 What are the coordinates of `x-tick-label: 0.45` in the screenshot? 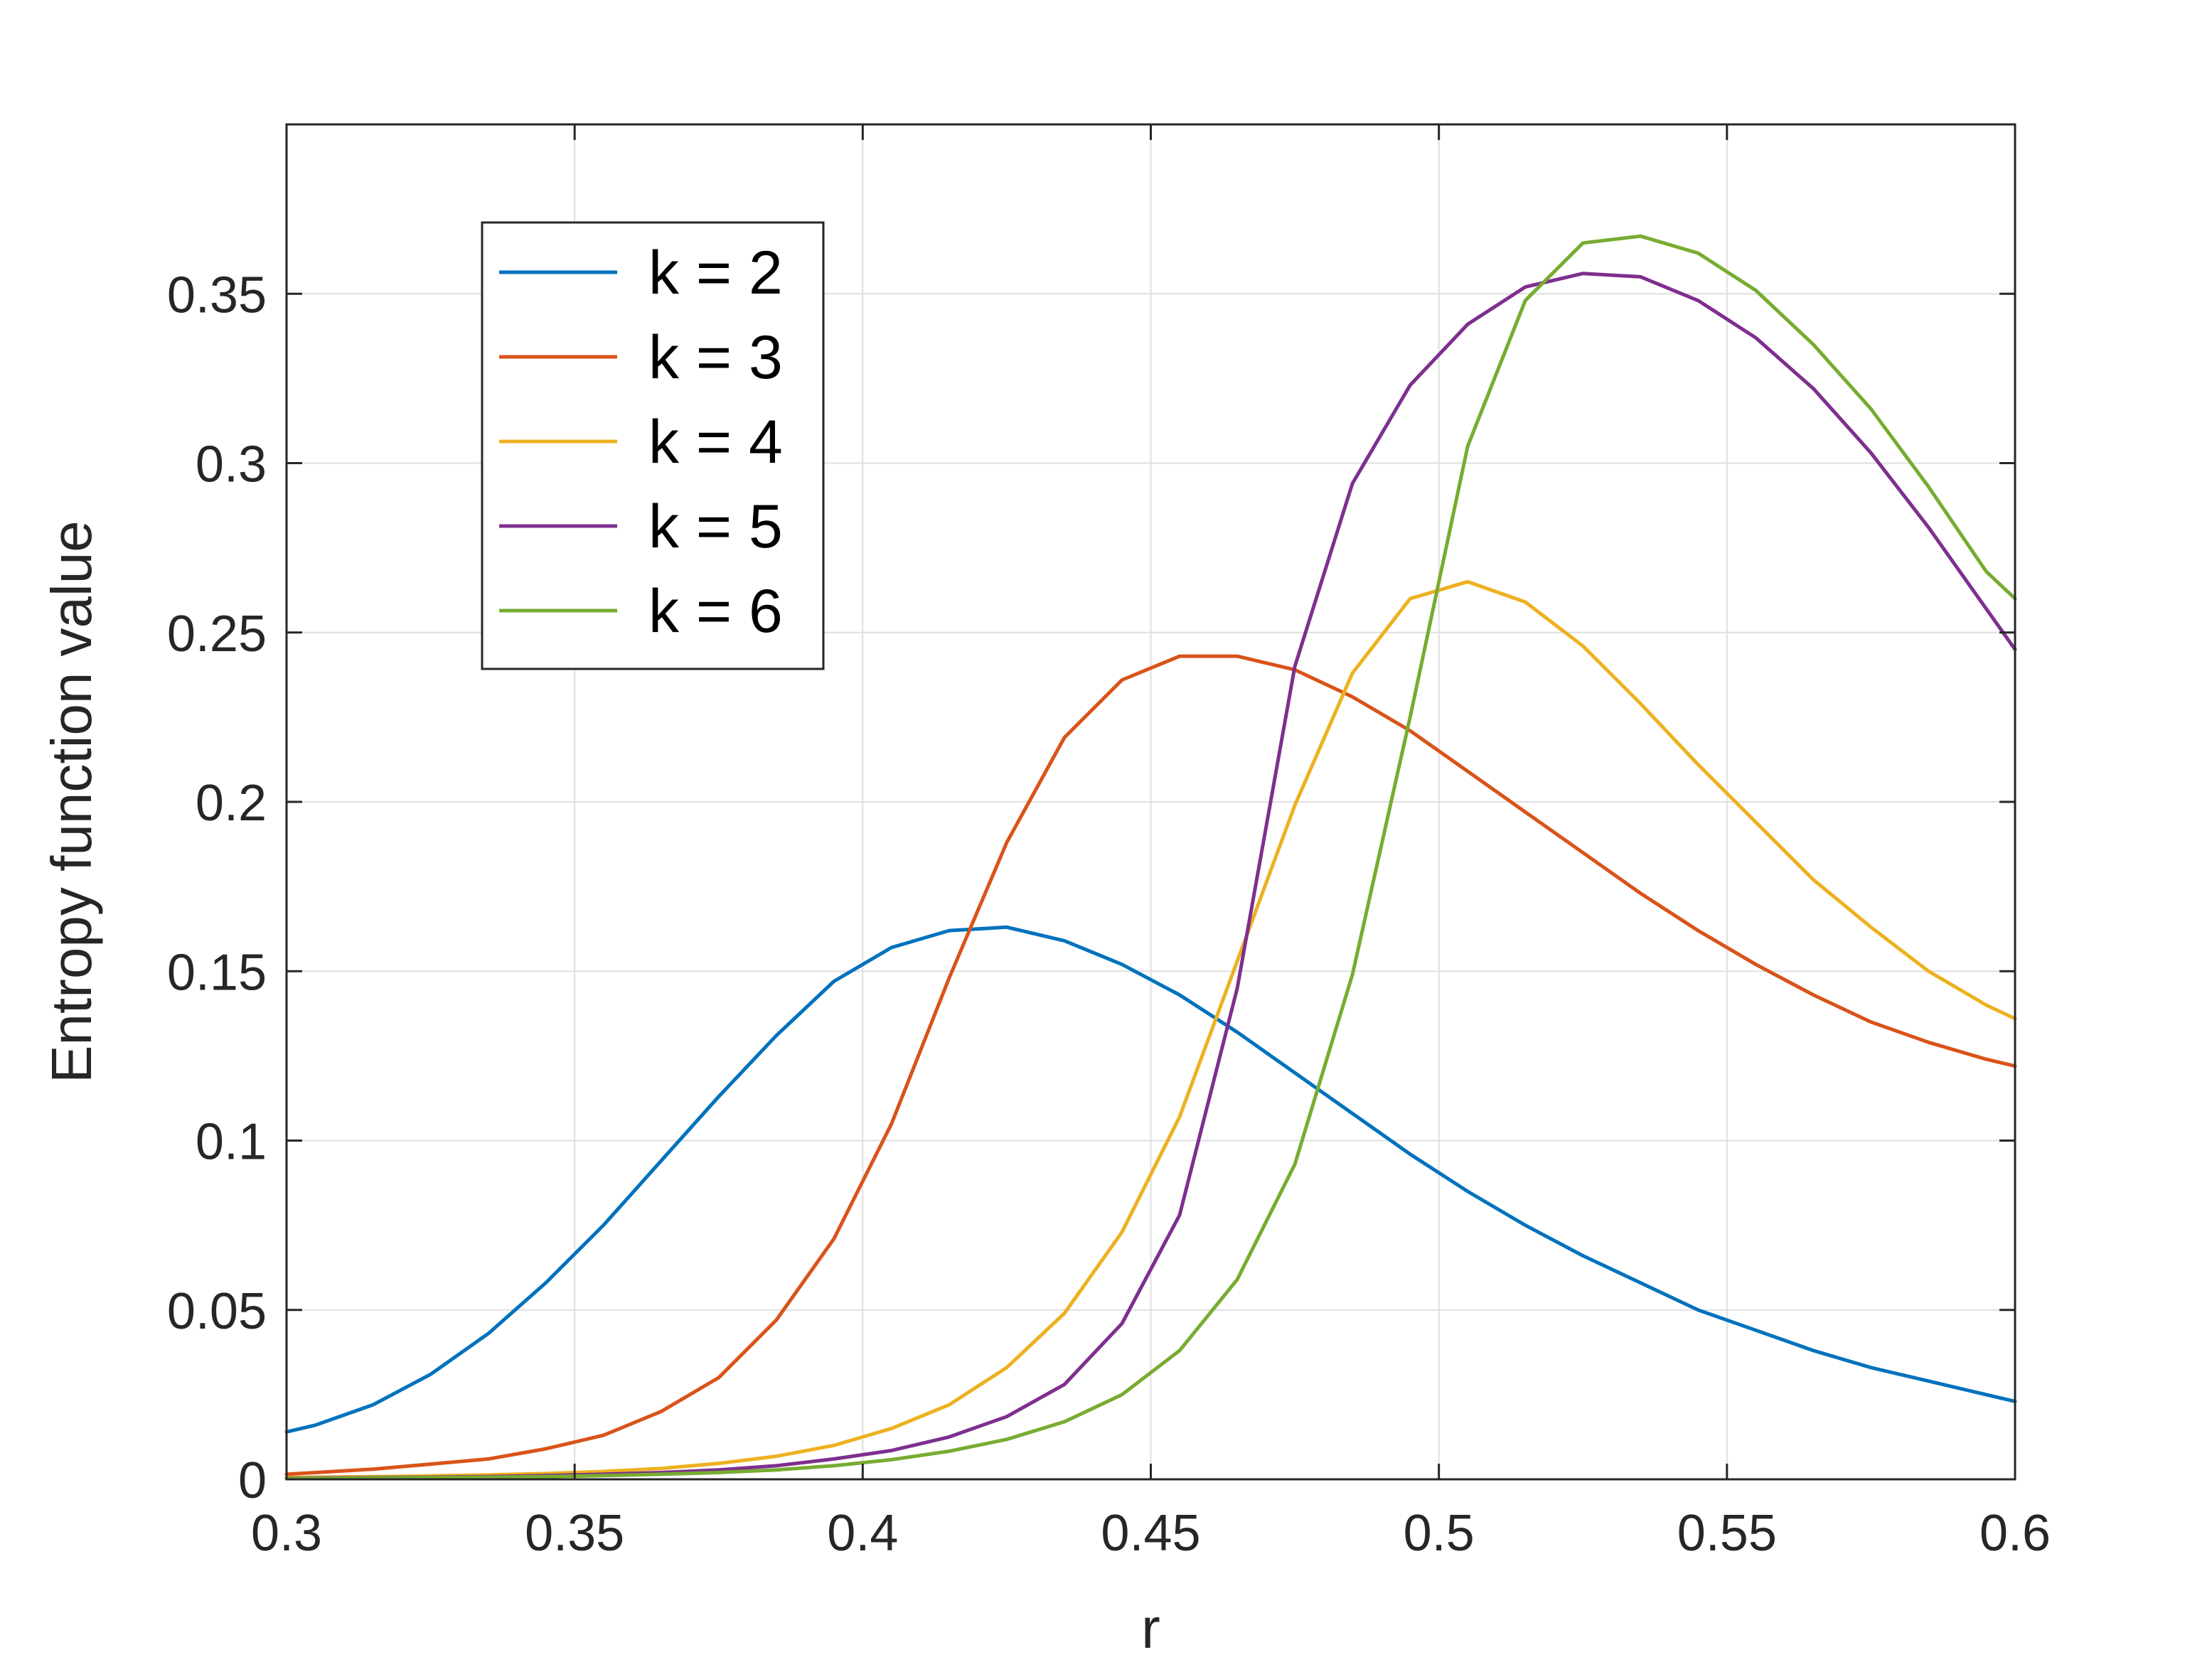 It's located at (1150, 1533).